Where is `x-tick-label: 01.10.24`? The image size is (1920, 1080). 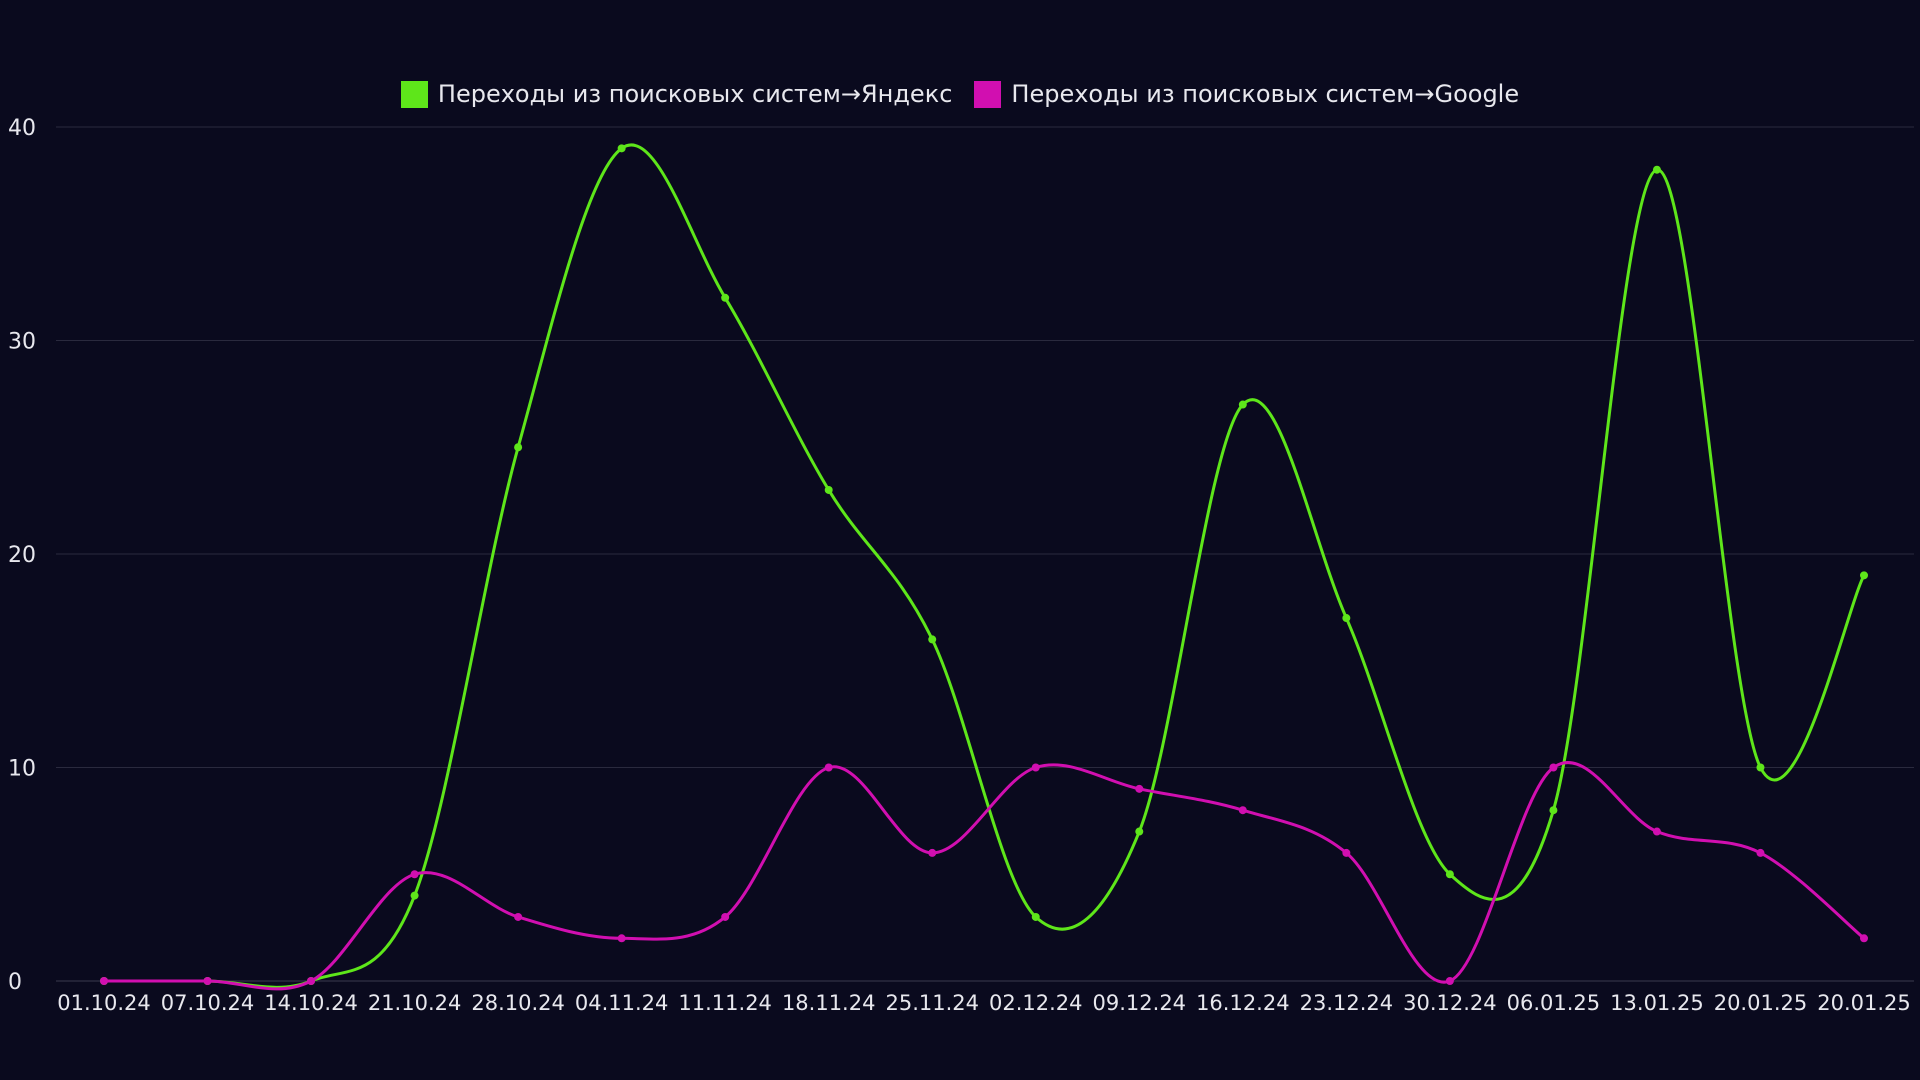
x-tick-label: 01.10.24 is located at coordinates (104, 1003).